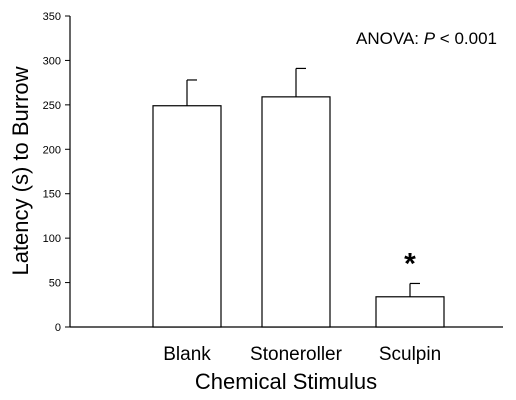 The height and width of the screenshot is (400, 516). I want to click on y-tick-label: 100, so click(52, 239).